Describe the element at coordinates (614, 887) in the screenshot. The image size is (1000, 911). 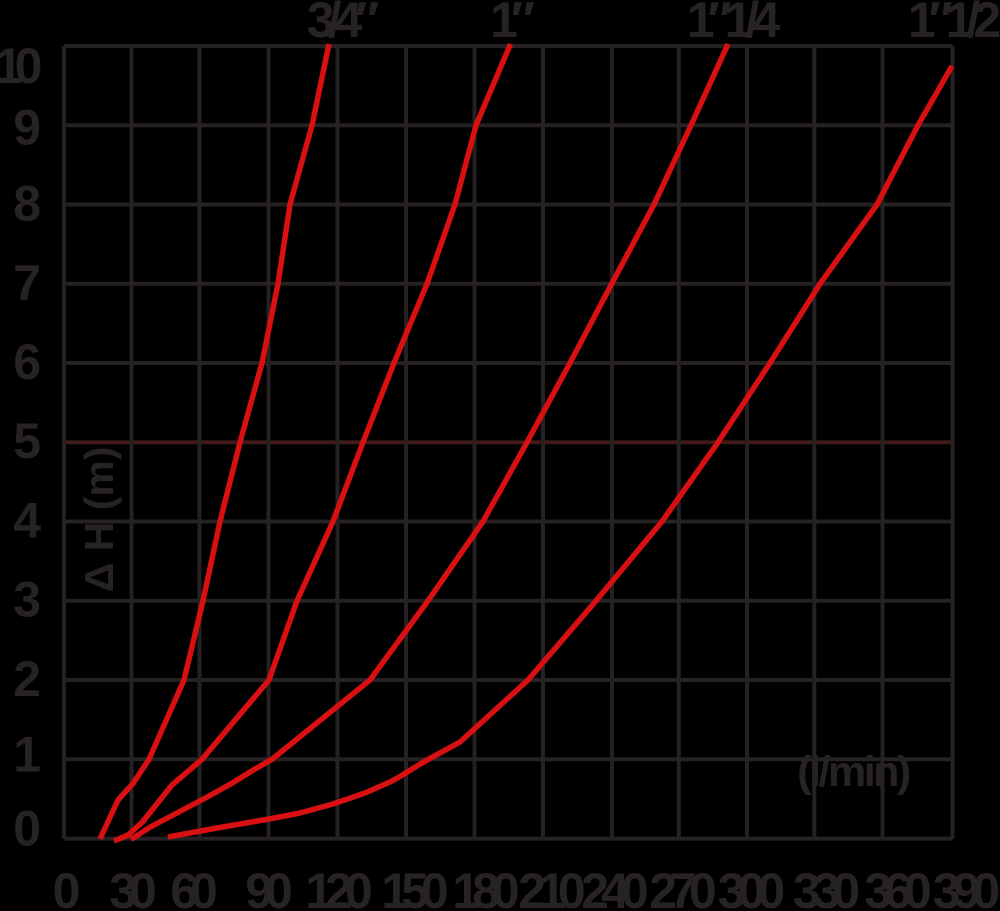
I see `svg-text: 240` at that location.